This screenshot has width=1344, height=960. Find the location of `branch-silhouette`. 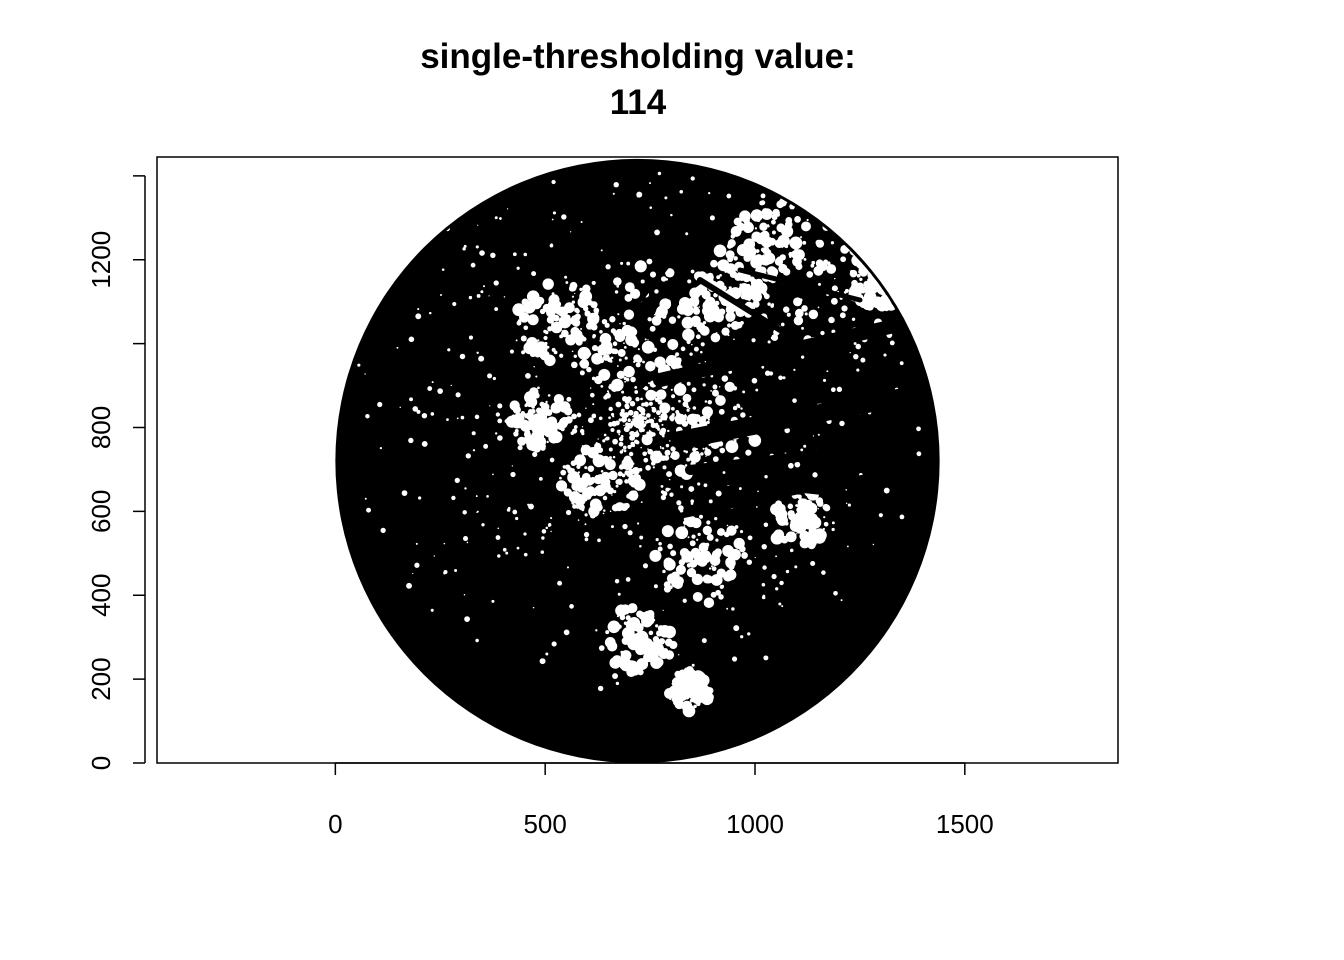

branch-silhouette is located at coordinates (740, 305).